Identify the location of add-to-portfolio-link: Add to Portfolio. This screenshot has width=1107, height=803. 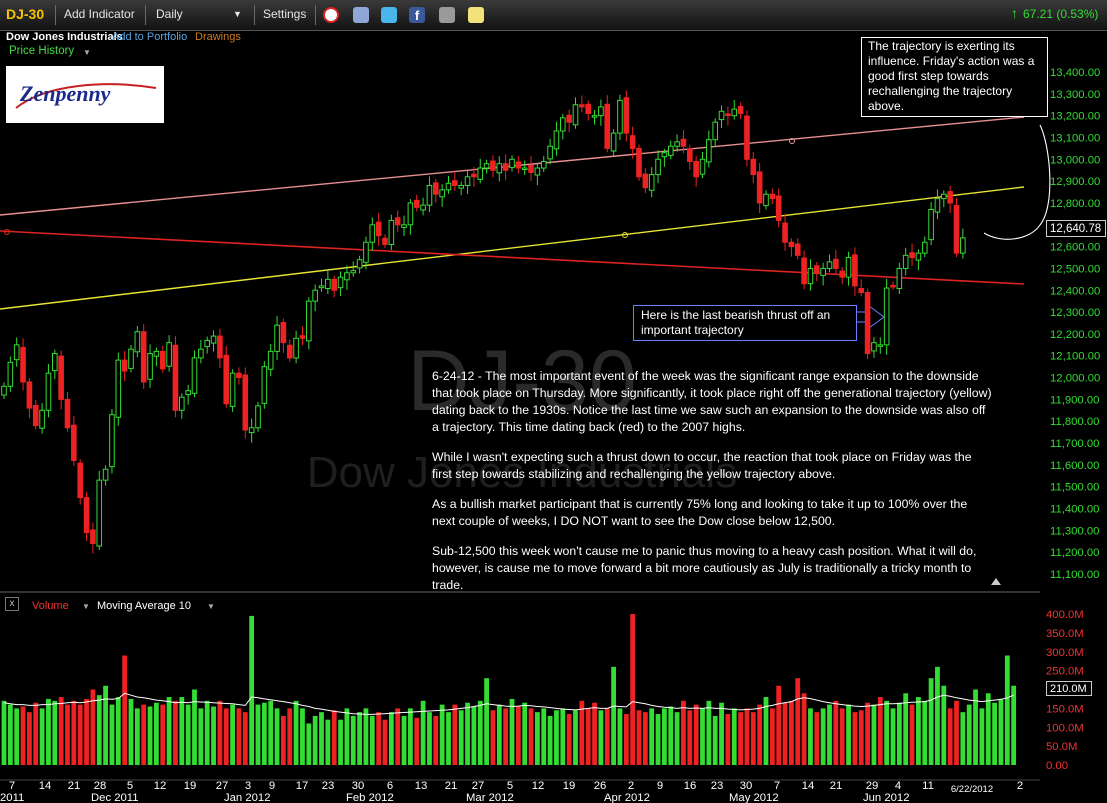
(150, 37).